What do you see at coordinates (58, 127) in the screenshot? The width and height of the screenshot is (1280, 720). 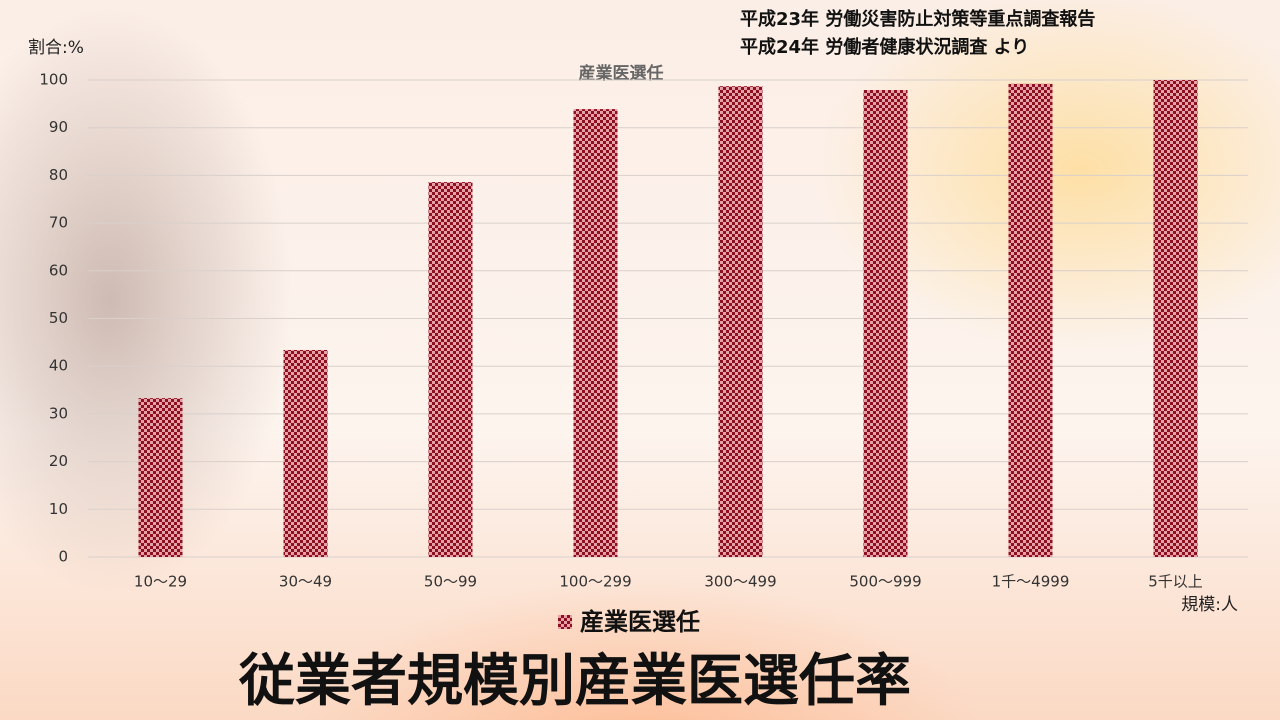 I see `y-tick-label: 90` at bounding box center [58, 127].